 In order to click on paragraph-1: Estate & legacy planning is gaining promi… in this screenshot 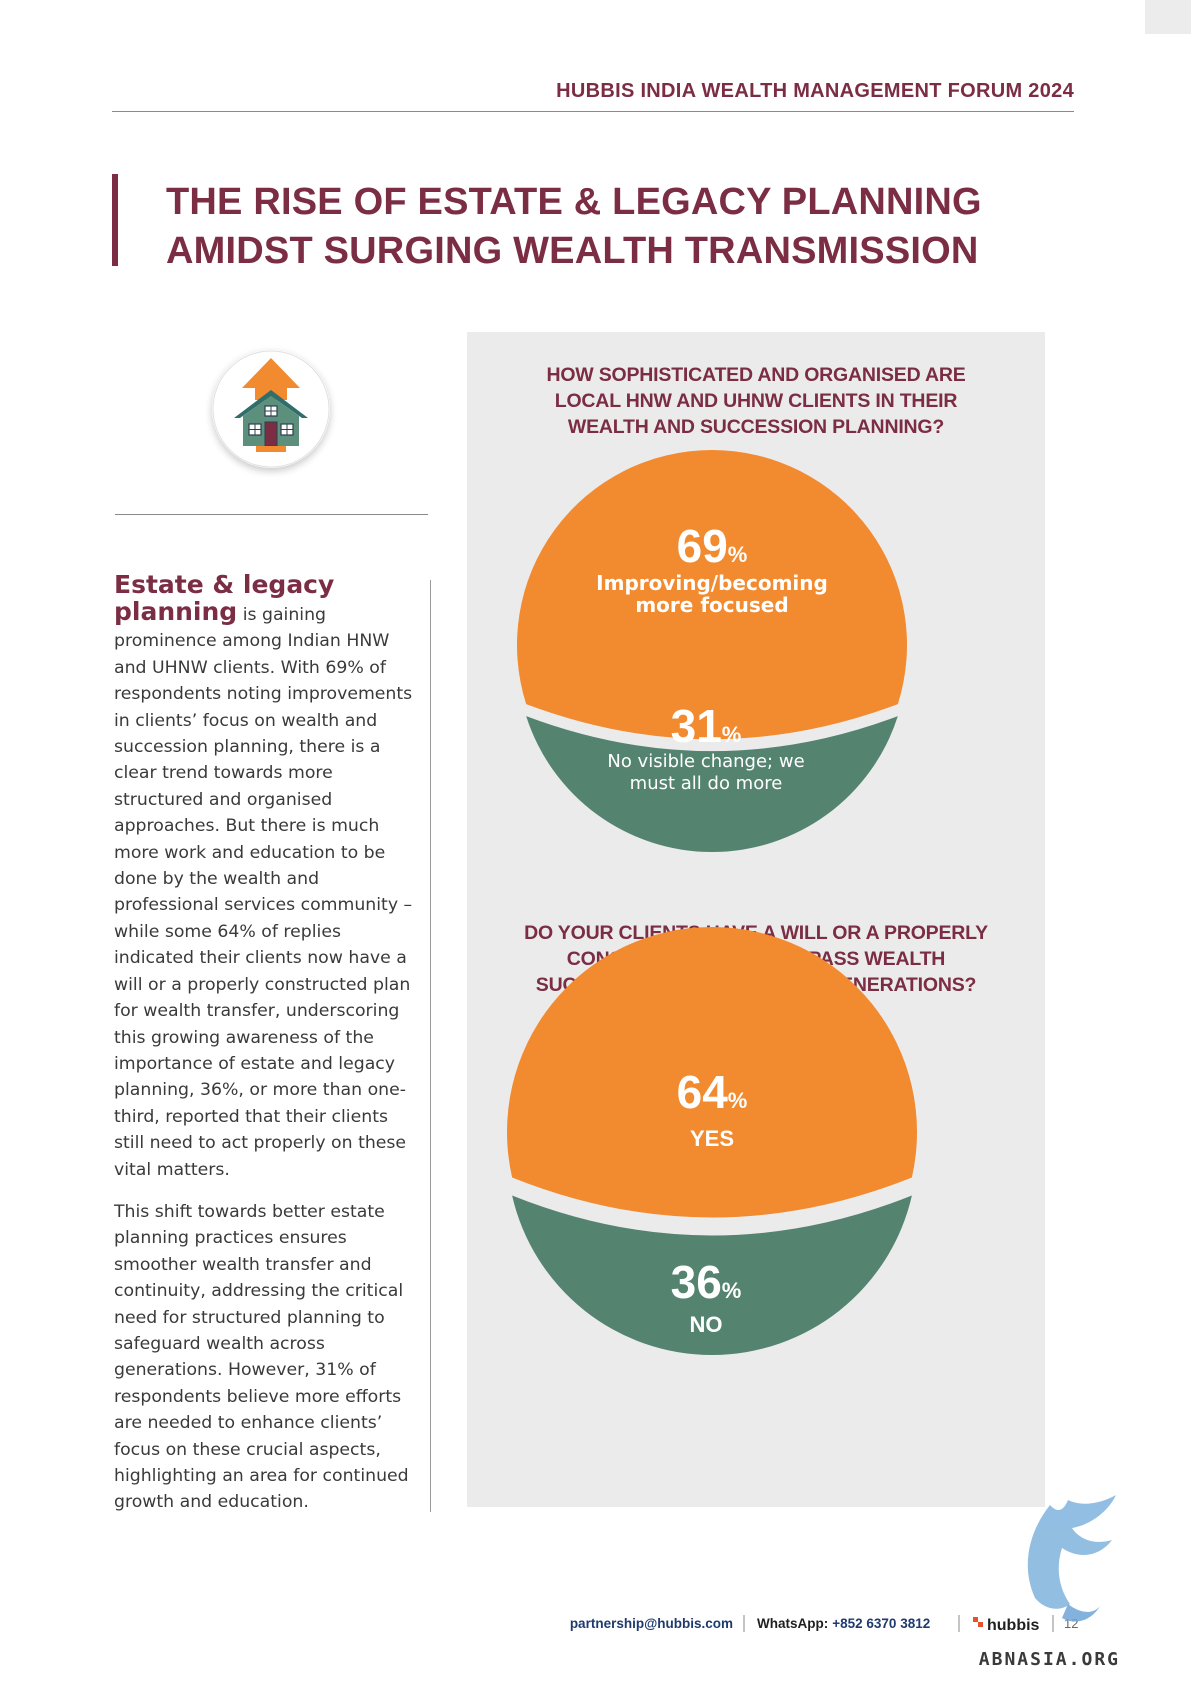, I will do `click(265, 877)`.